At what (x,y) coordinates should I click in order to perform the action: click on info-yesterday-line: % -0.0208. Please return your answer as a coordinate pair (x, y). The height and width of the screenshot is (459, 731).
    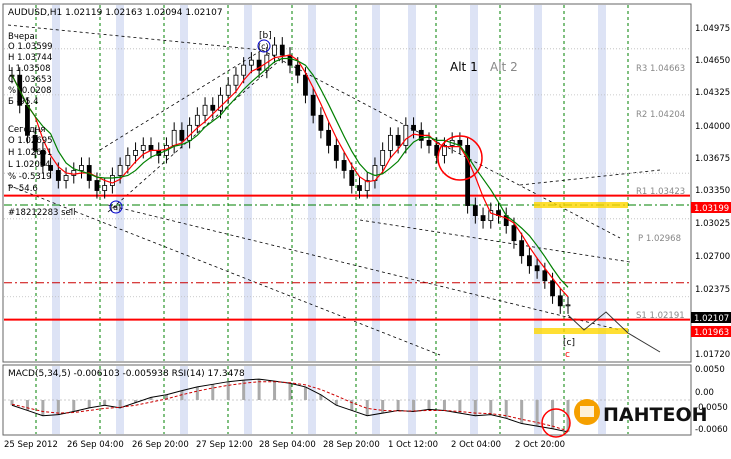
    Looking at the image, I should click on (30, 91).